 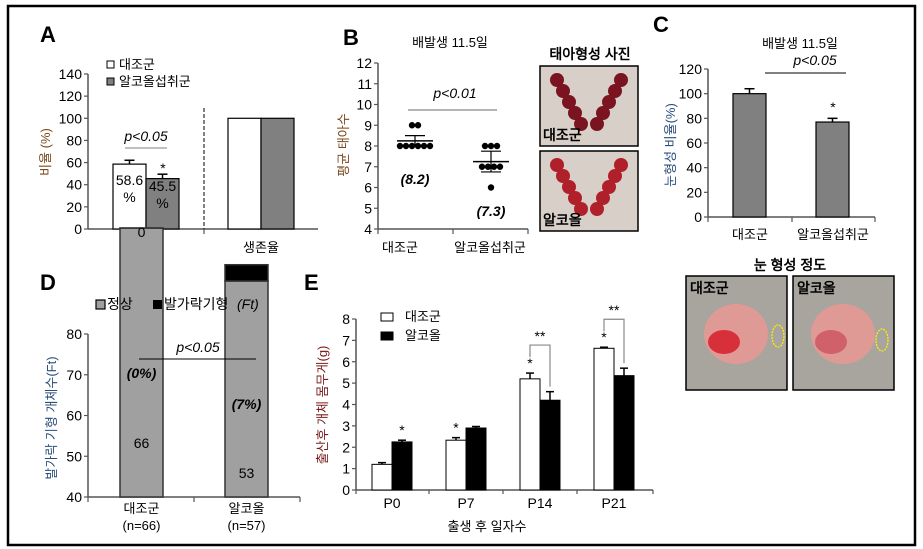 I want to click on panel-c-y-tick-label: 80, so click(x=694, y=118).